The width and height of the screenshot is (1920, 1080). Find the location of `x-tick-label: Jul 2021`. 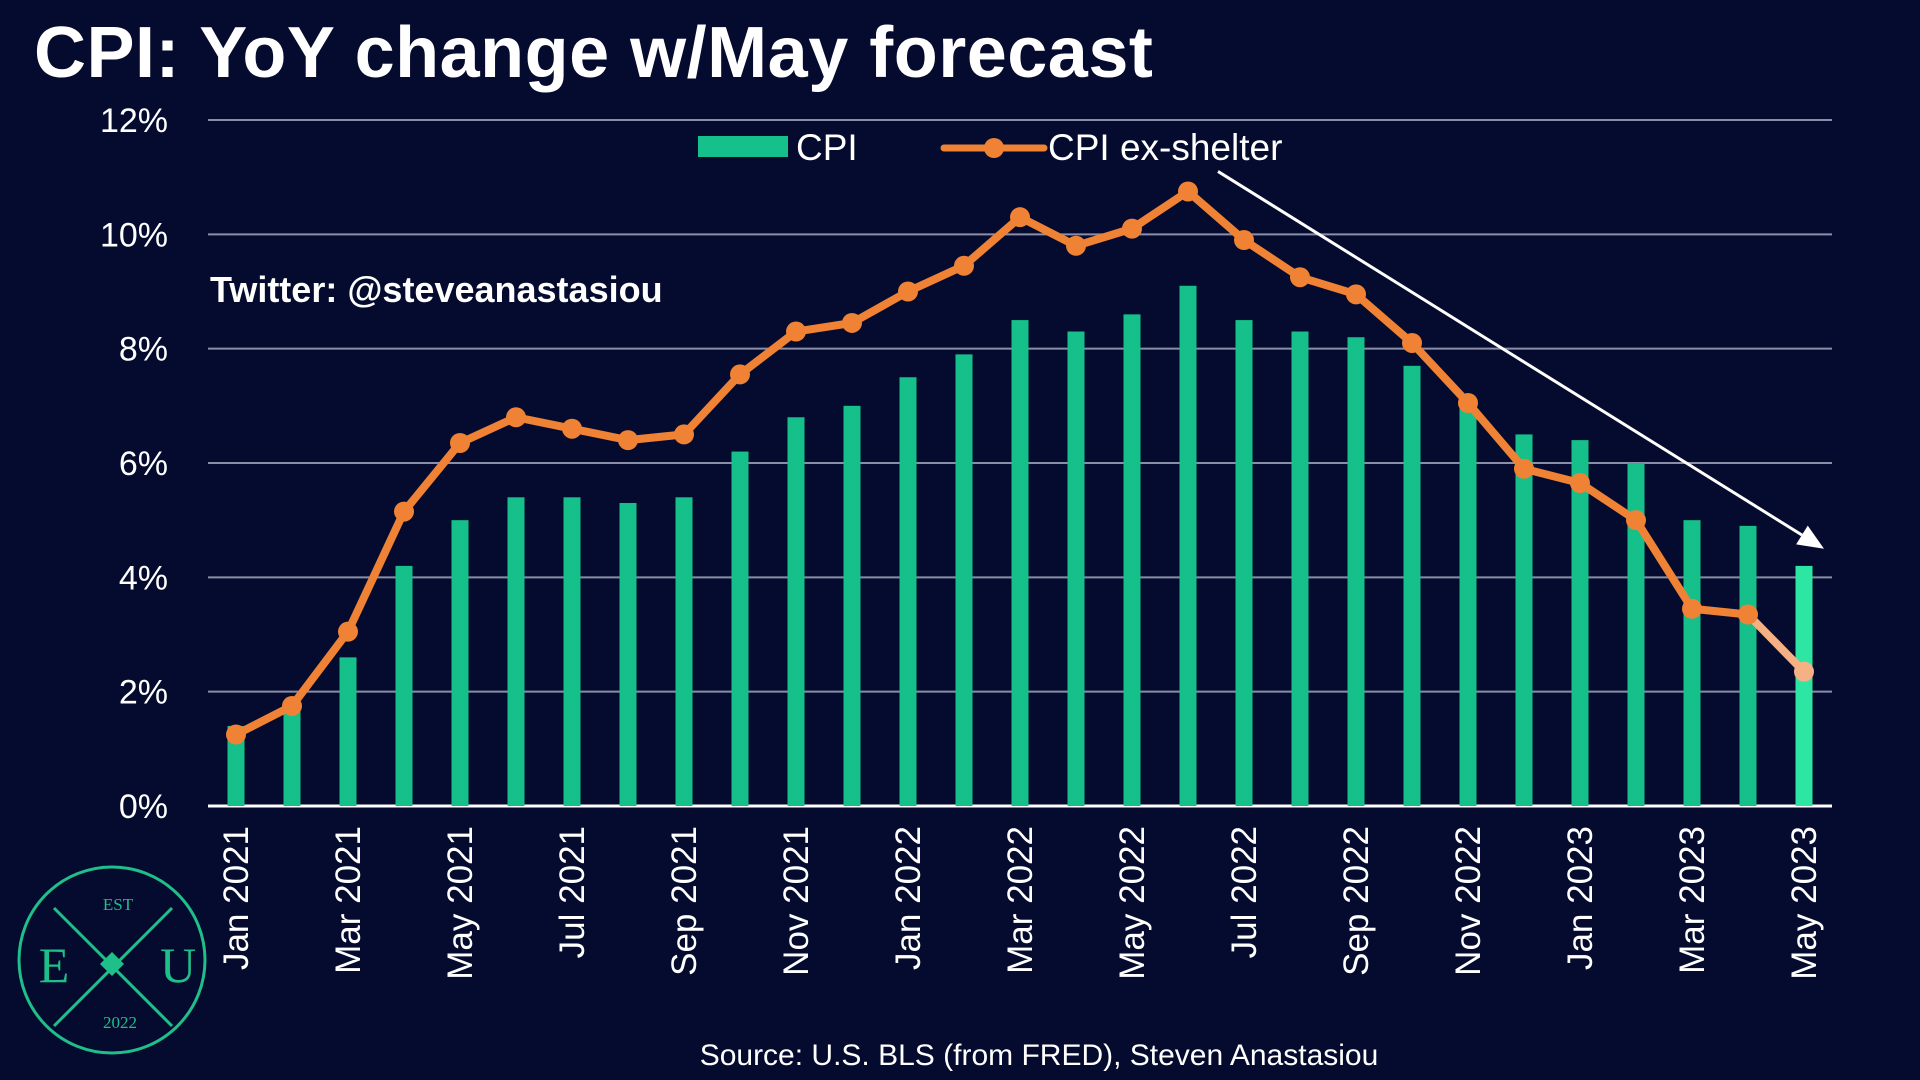

x-tick-label: Jul 2021 is located at coordinates (572, 892).